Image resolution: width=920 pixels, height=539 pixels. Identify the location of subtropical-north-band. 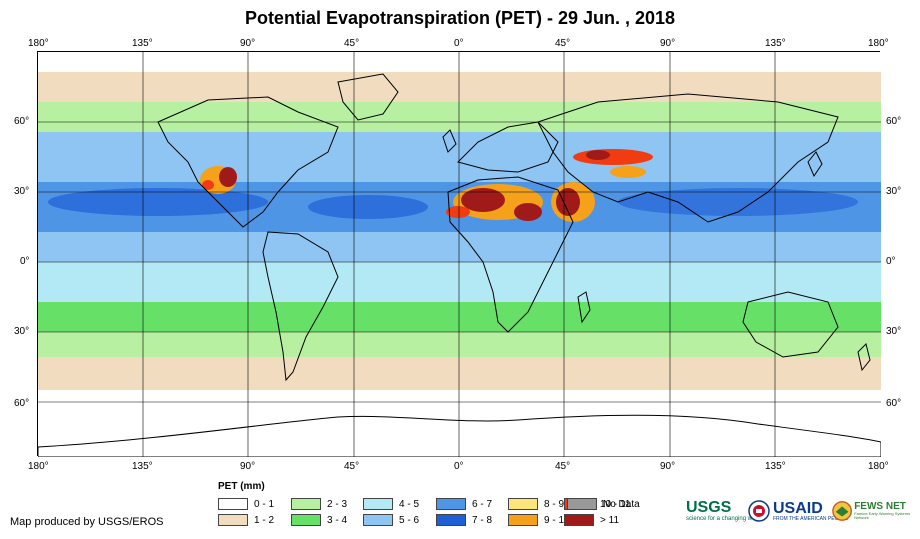
(459, 157).